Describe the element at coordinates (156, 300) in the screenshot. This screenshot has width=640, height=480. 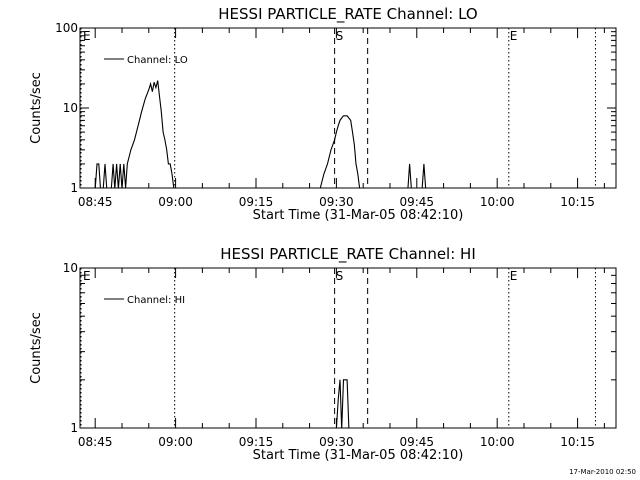
I see `legend-label: Channel: HI` at that location.